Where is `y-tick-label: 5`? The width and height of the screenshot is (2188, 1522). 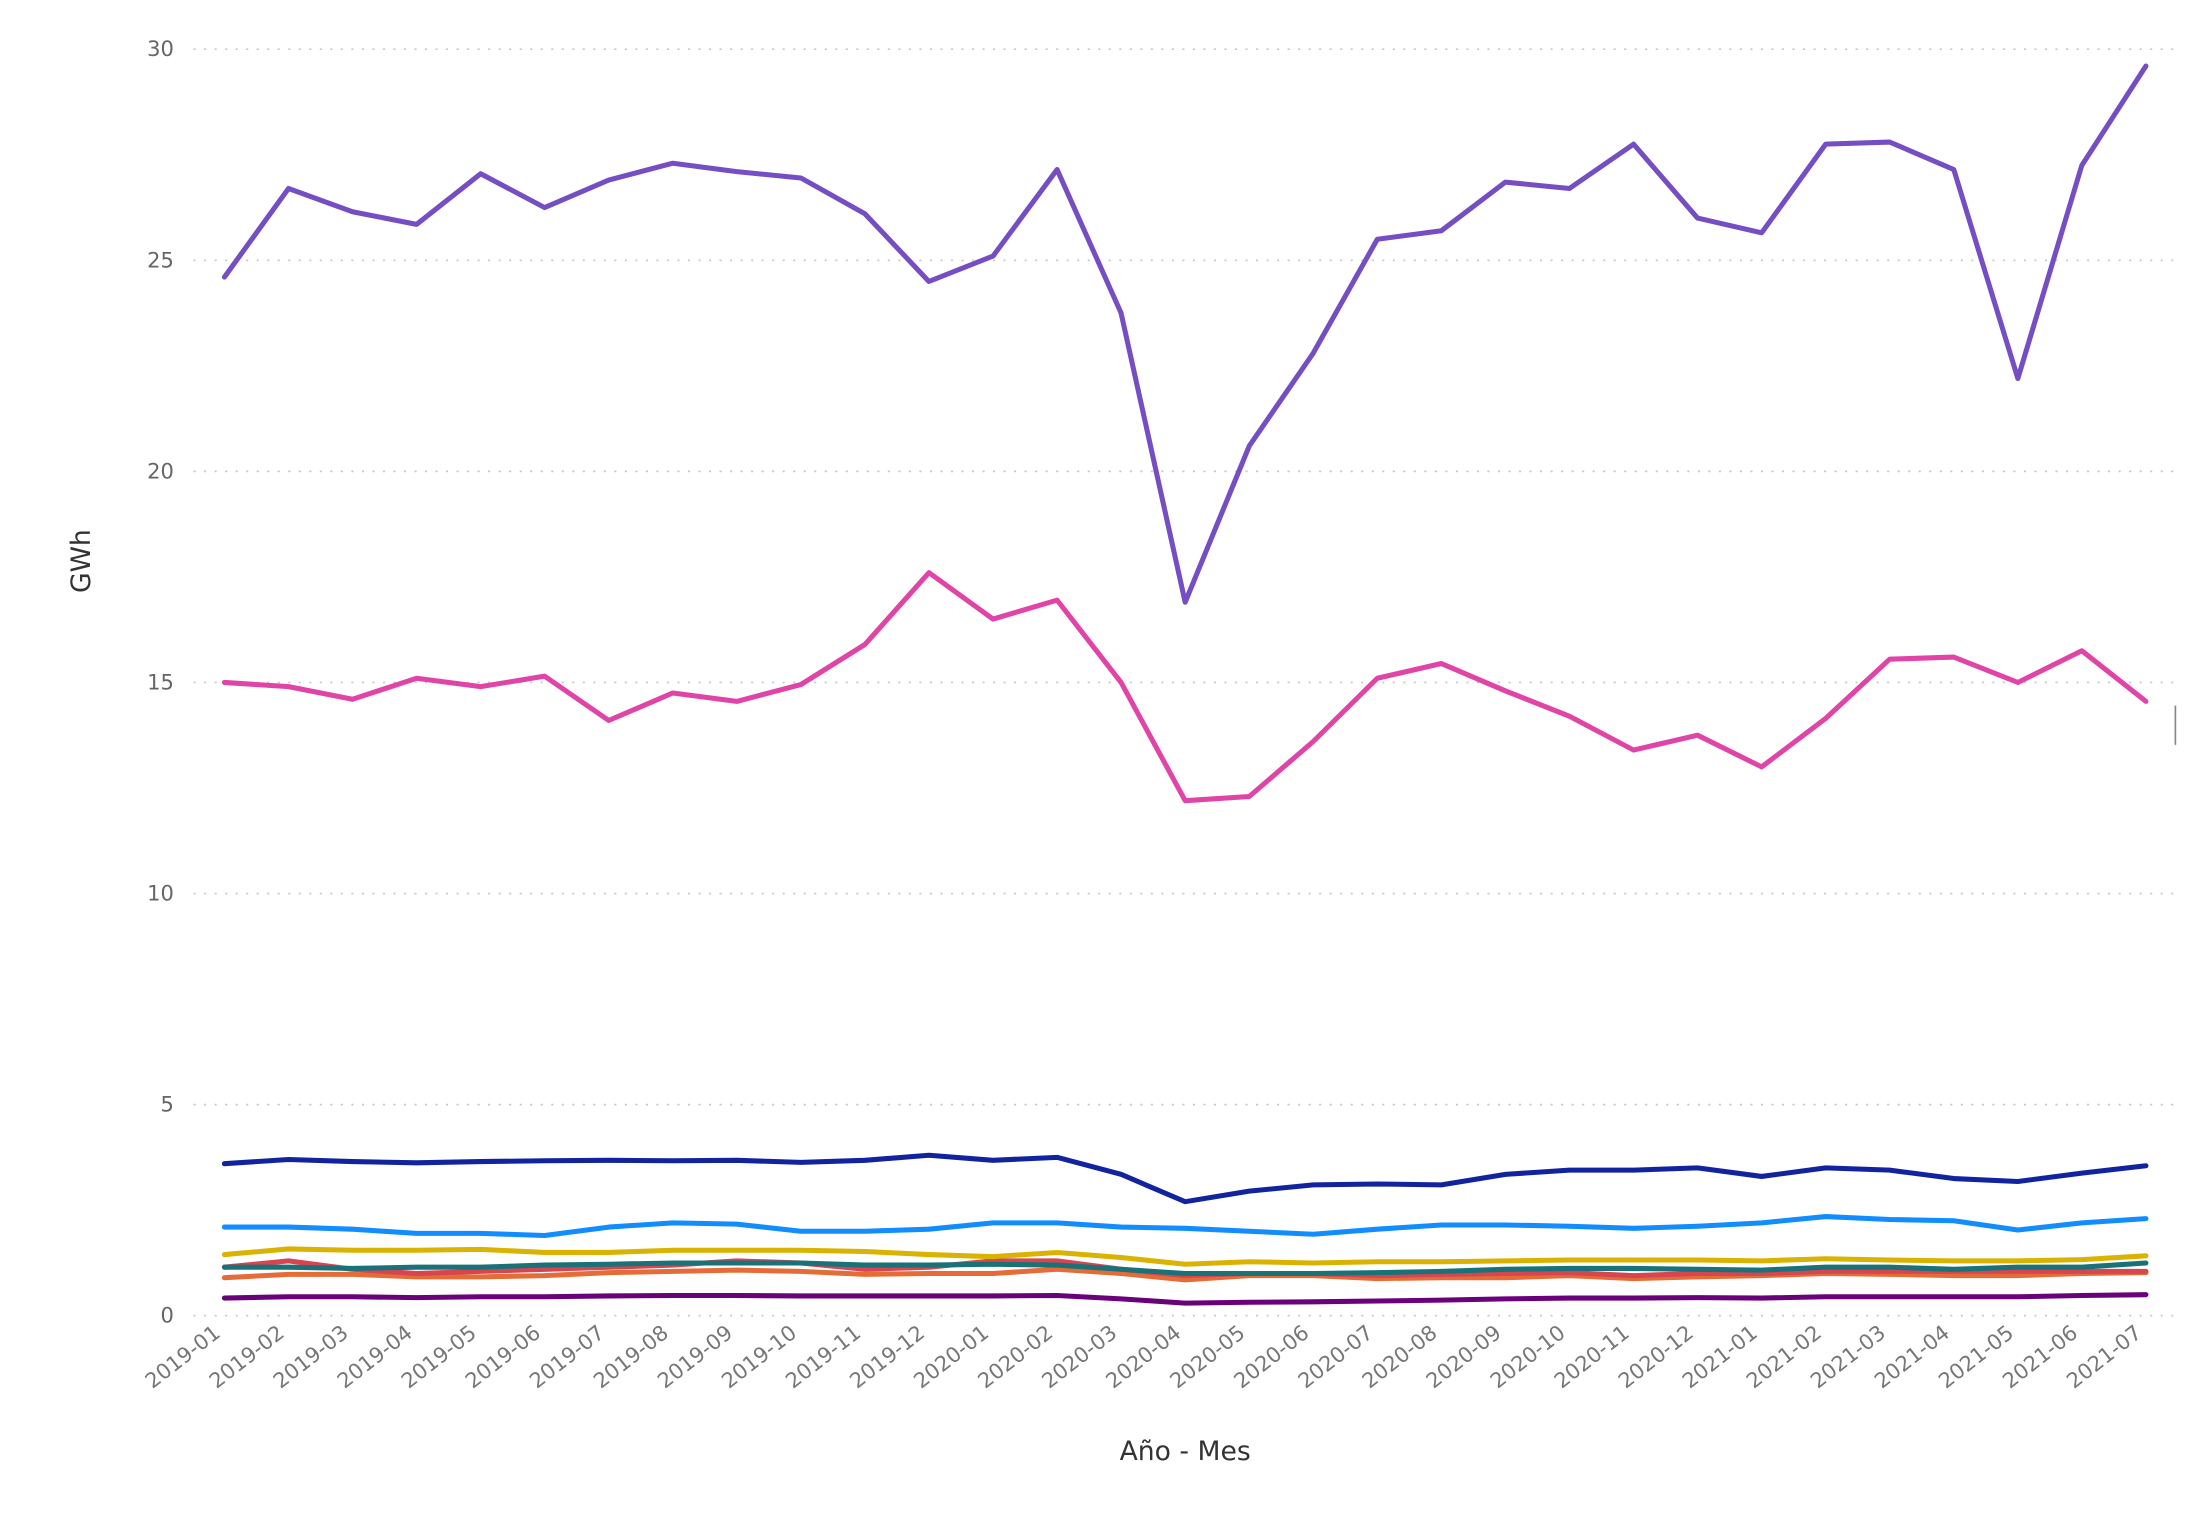 y-tick-label: 5 is located at coordinates (167, 1104).